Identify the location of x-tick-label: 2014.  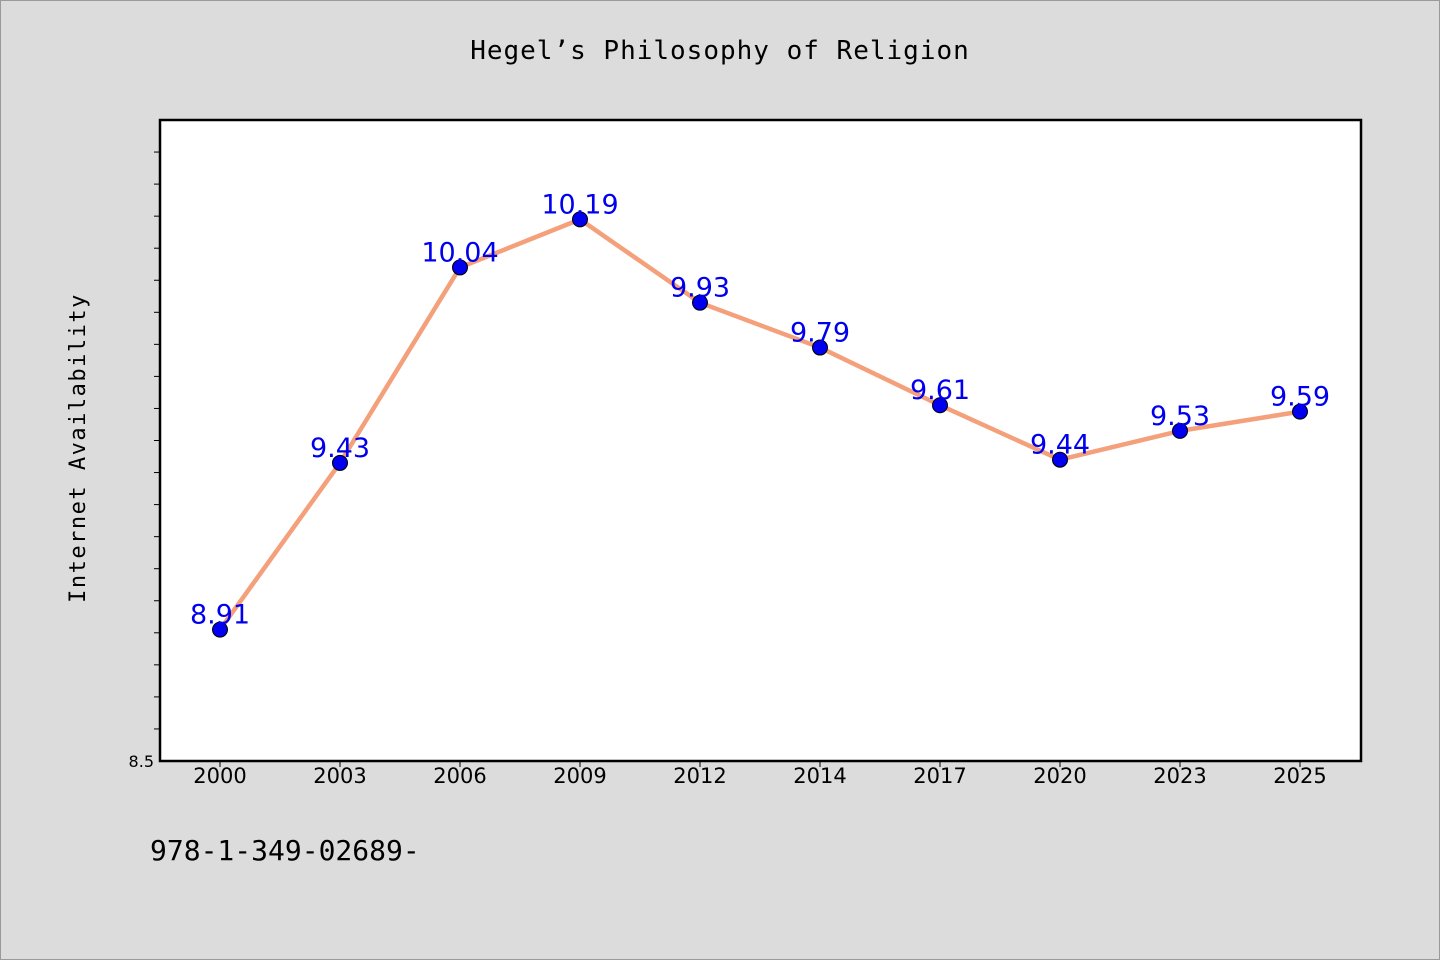
(819, 776).